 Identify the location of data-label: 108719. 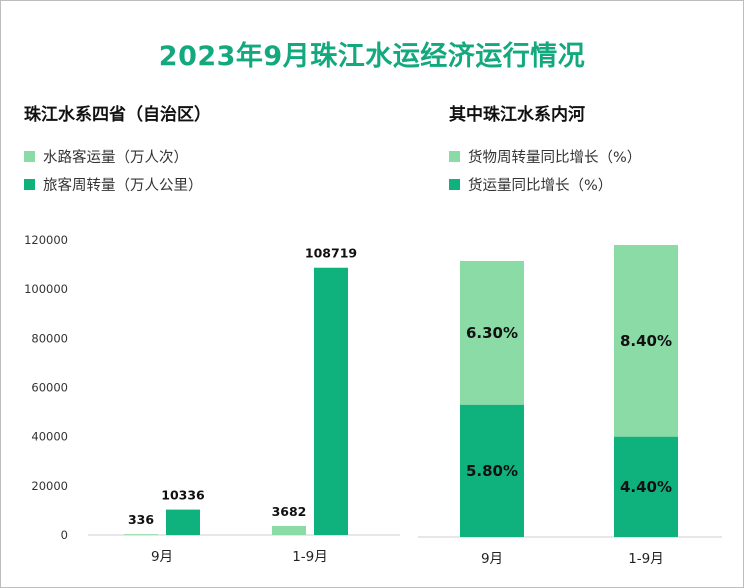
(331, 253).